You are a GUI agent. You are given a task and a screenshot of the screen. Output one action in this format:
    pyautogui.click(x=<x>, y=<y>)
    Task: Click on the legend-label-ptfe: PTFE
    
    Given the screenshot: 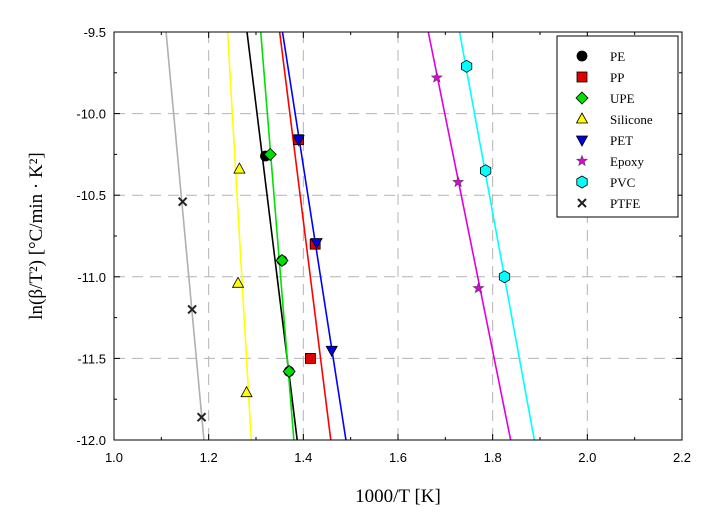 What is the action you would take?
    pyautogui.click(x=625, y=203)
    